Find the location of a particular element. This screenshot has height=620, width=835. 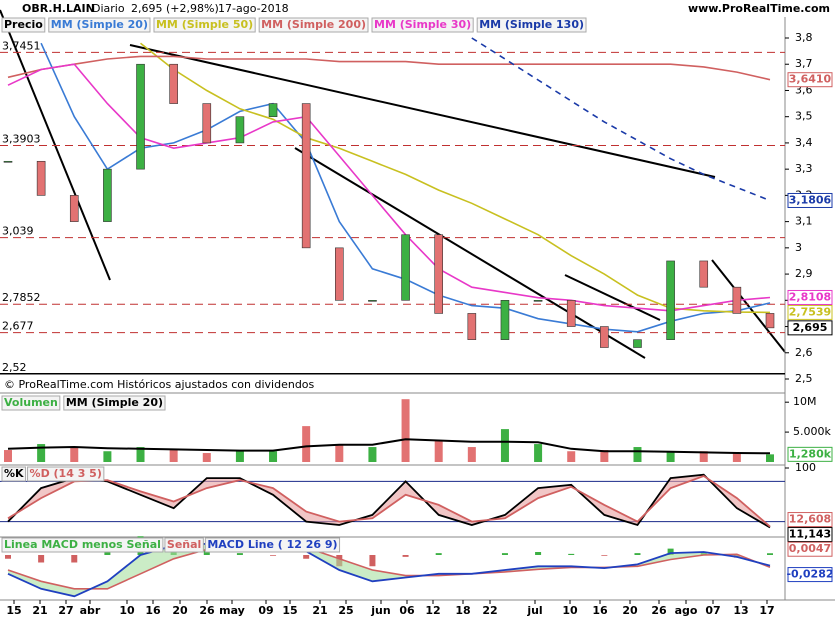

x-tick-label: 22 is located at coordinates (489, 610).